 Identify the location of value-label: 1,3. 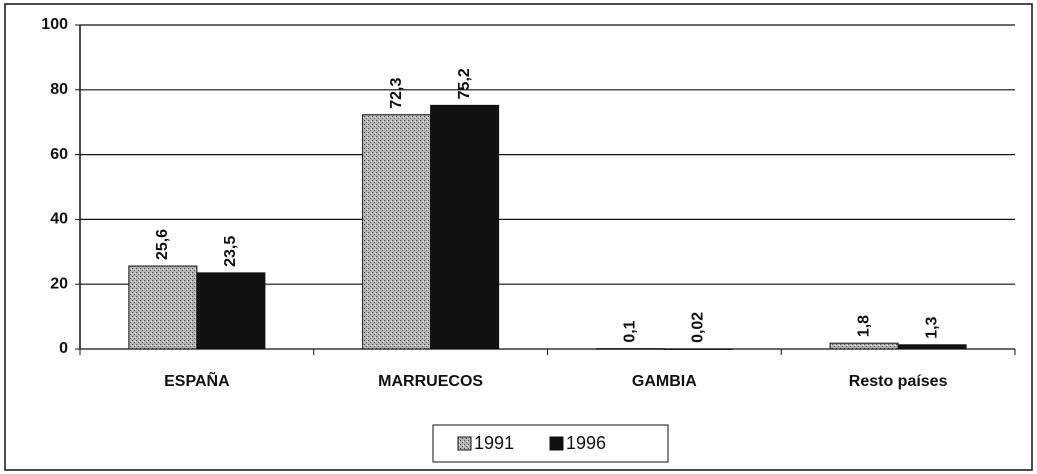
(931, 327).